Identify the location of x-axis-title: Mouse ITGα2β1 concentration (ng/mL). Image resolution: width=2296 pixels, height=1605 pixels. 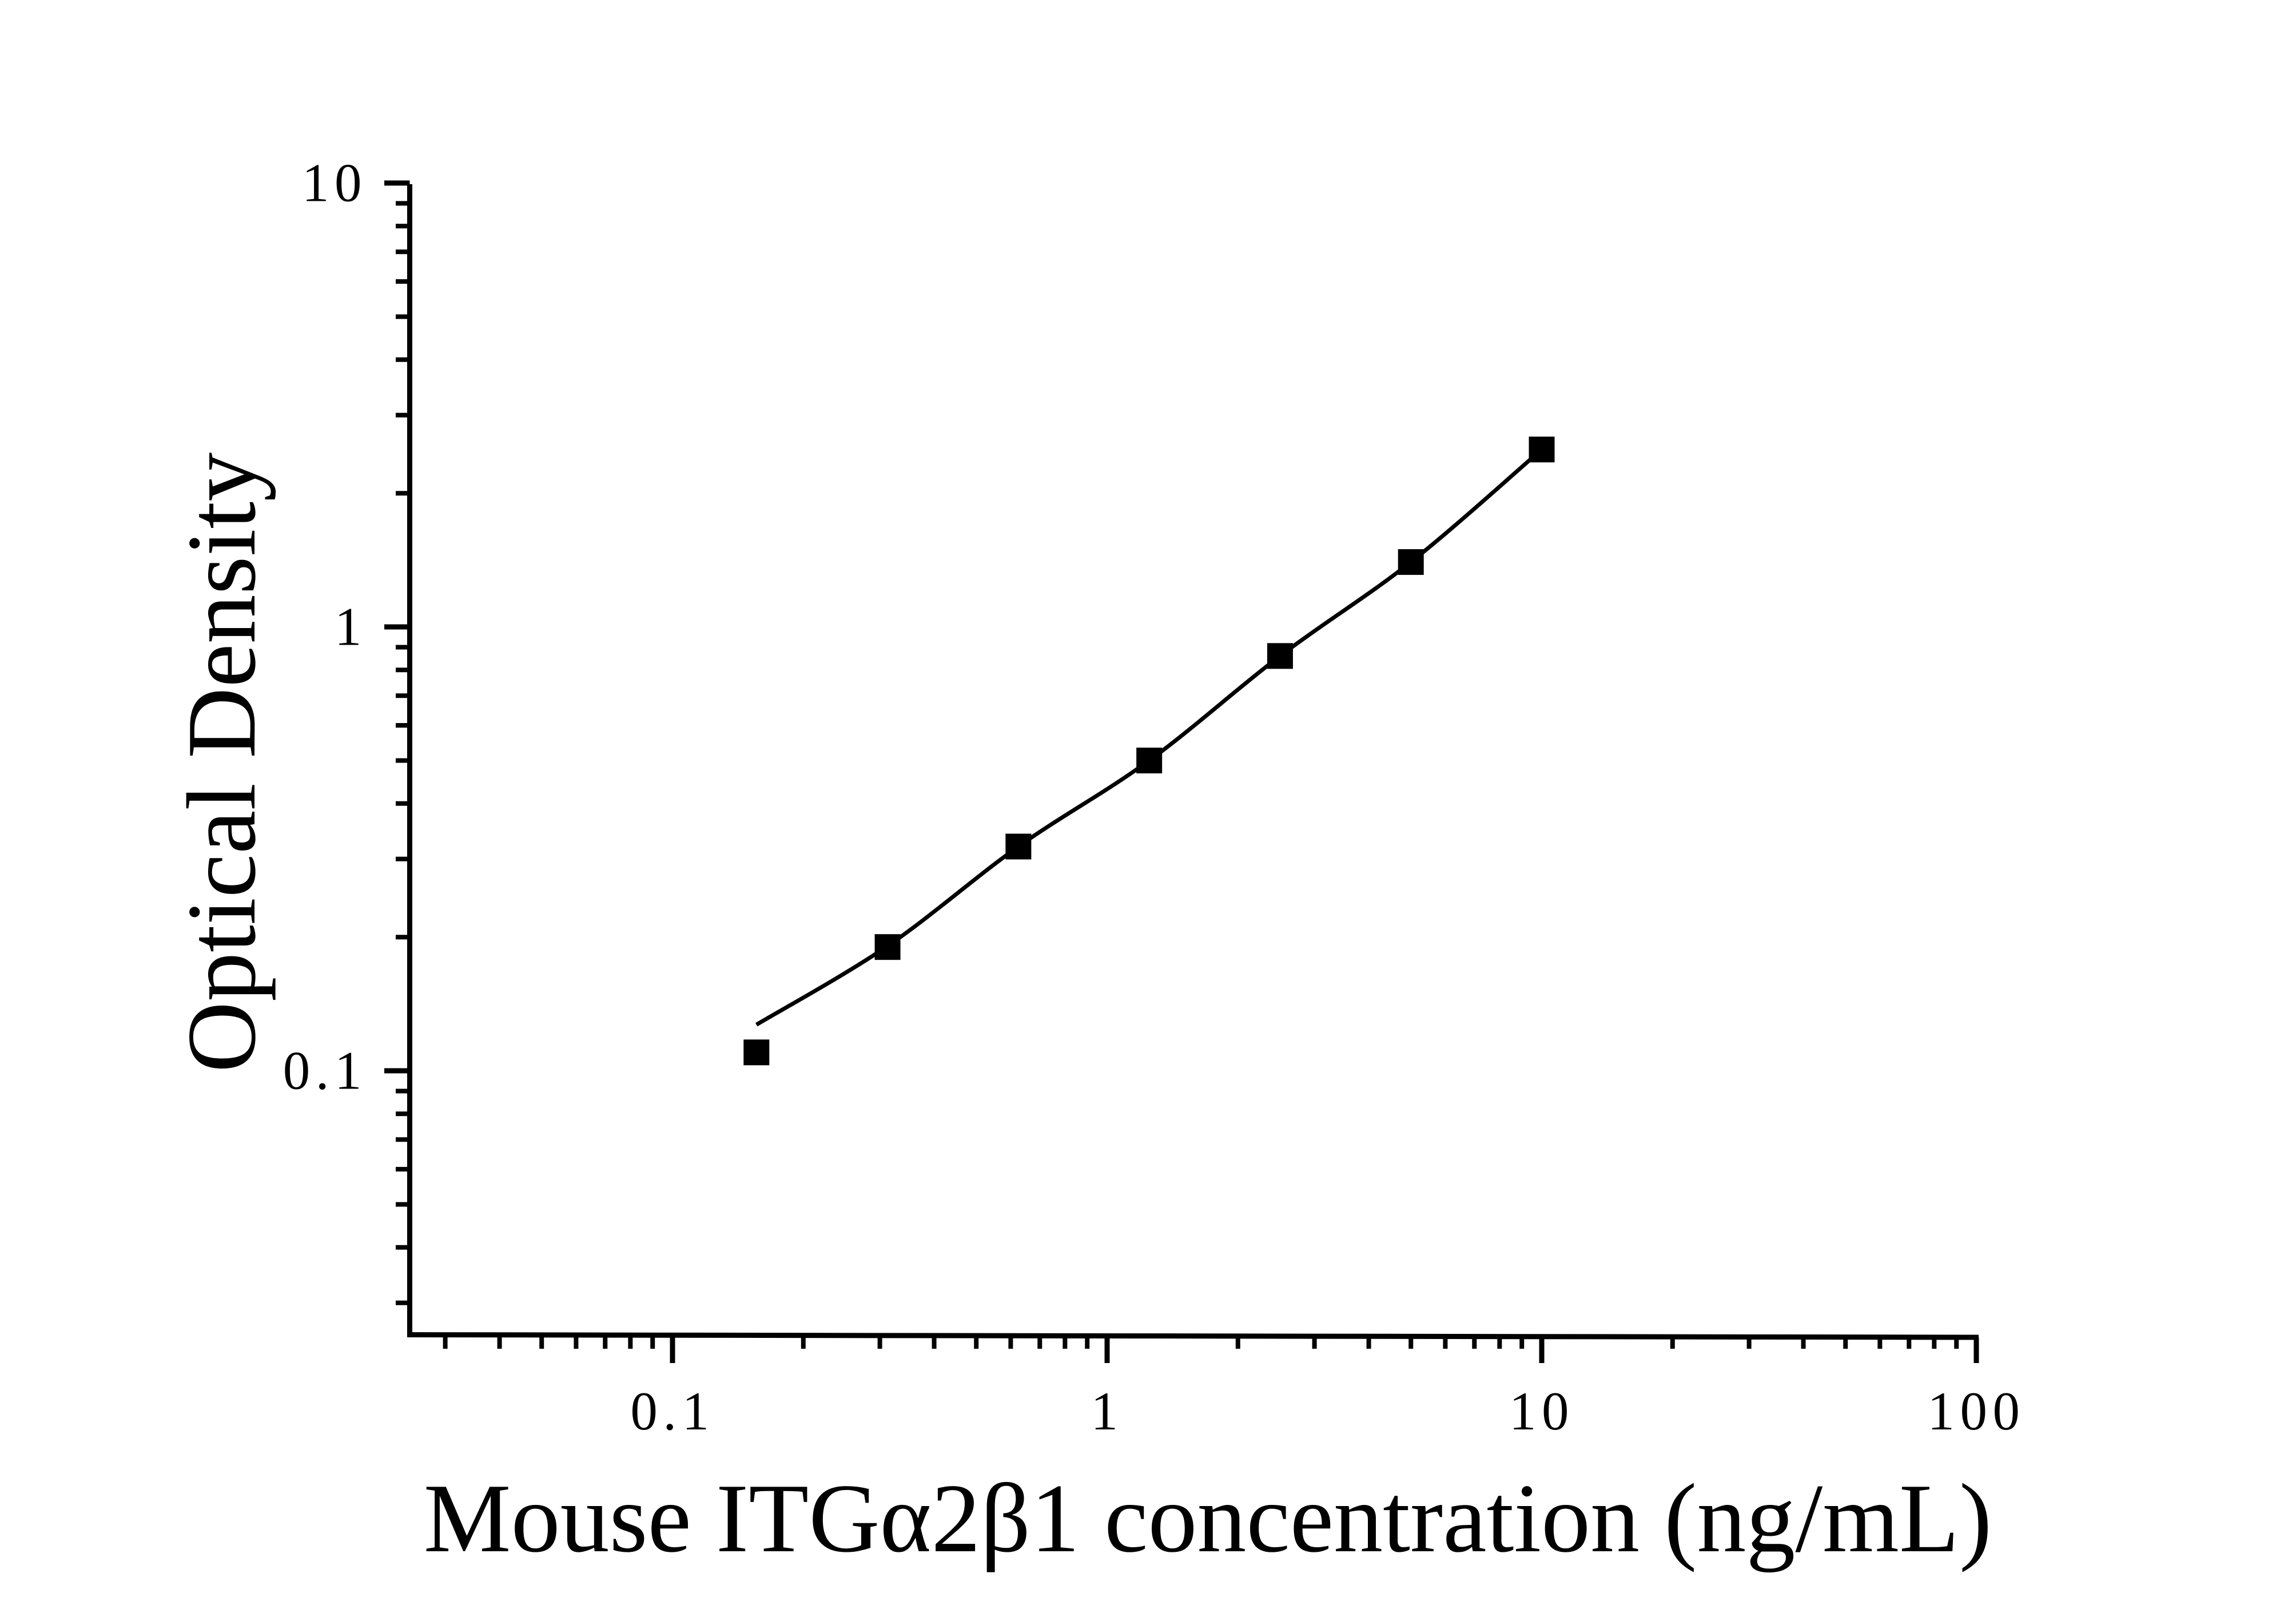
(1207, 1518).